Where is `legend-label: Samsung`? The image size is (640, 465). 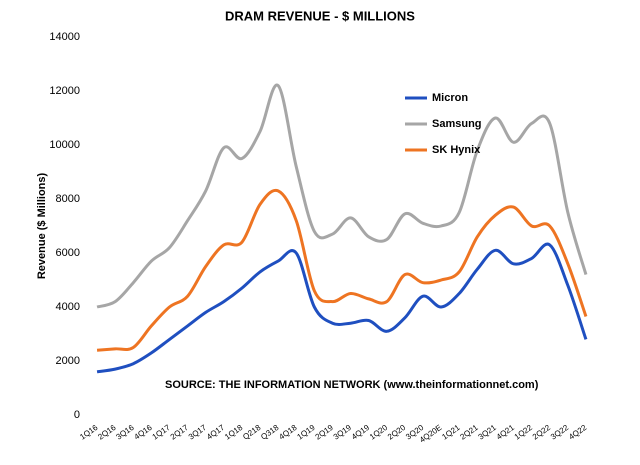
legend-label: Samsung is located at coordinates (457, 124).